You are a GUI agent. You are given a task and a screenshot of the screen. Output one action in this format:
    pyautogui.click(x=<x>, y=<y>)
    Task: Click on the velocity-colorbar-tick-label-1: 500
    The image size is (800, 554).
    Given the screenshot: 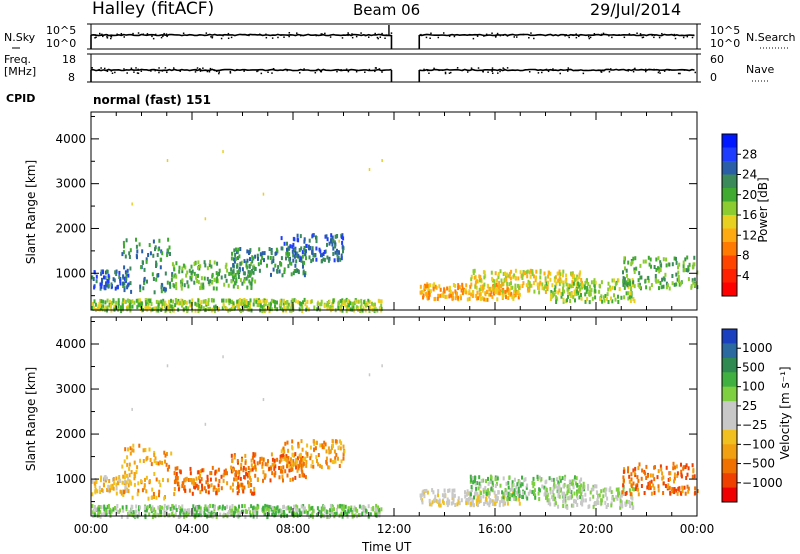 What is the action you would take?
    pyautogui.click(x=753, y=367)
    